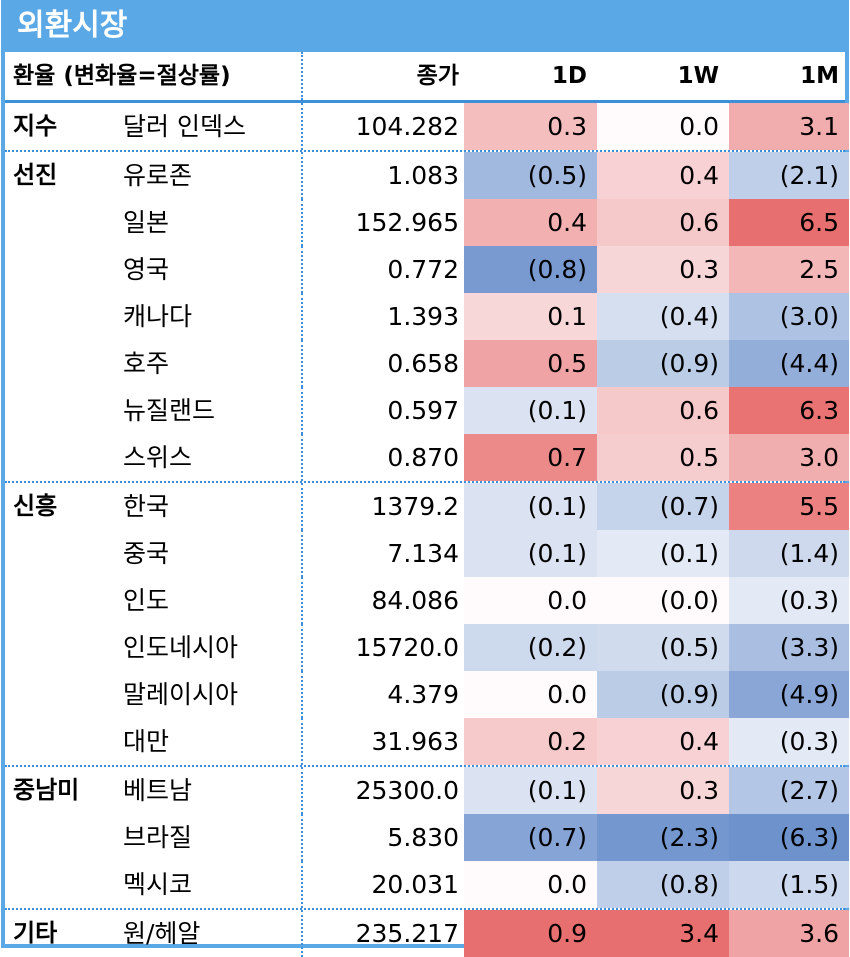 The height and width of the screenshot is (957, 850). I want to click on group-label: 기타, so click(35, 933).